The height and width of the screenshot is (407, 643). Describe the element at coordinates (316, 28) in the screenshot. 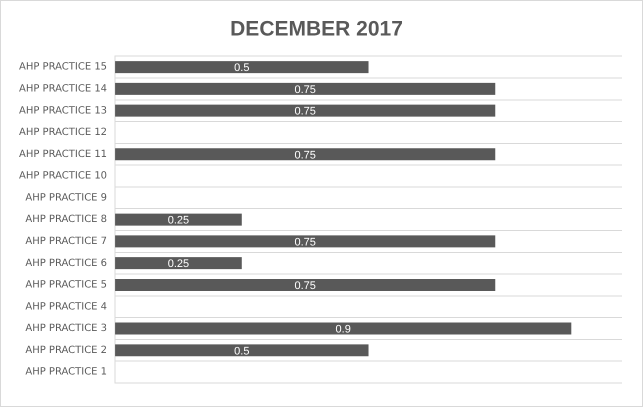

I see `chart-title: DECEMBER 2017` at that location.